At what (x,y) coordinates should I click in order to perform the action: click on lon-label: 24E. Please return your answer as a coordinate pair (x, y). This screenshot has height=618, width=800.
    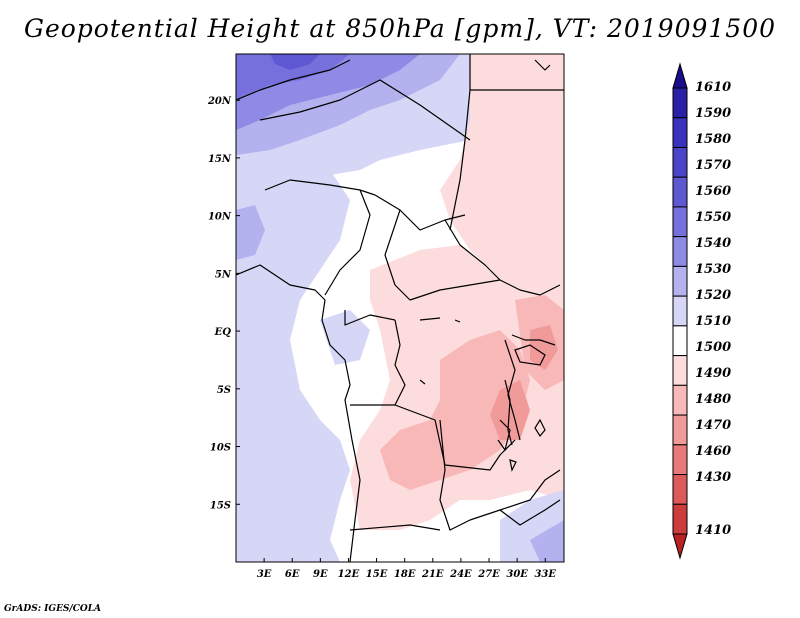
    Looking at the image, I should click on (460, 574).